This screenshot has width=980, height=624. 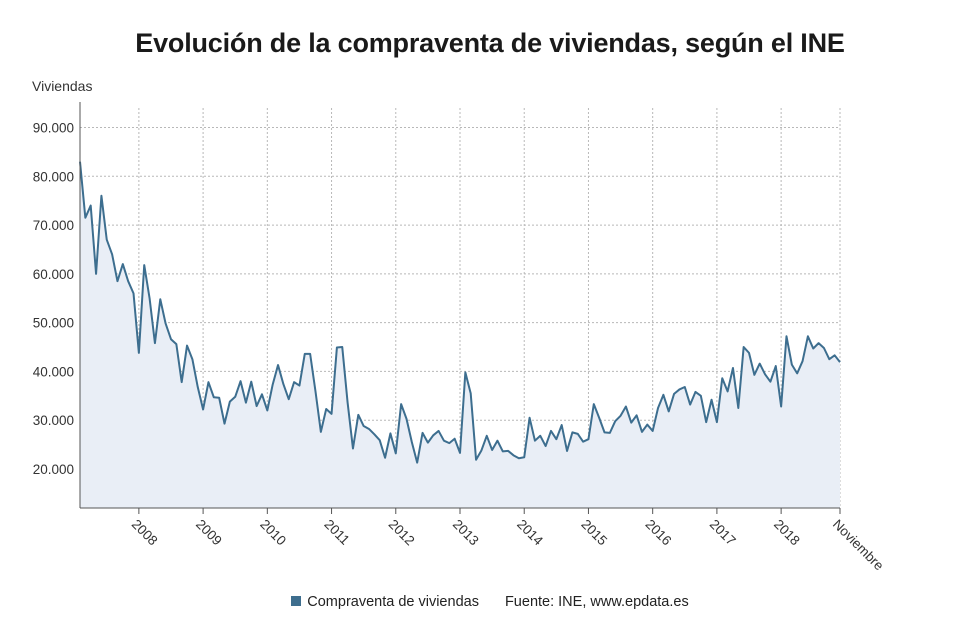 What do you see at coordinates (594, 533) in the screenshot?
I see `x-tick-label: 2015` at bounding box center [594, 533].